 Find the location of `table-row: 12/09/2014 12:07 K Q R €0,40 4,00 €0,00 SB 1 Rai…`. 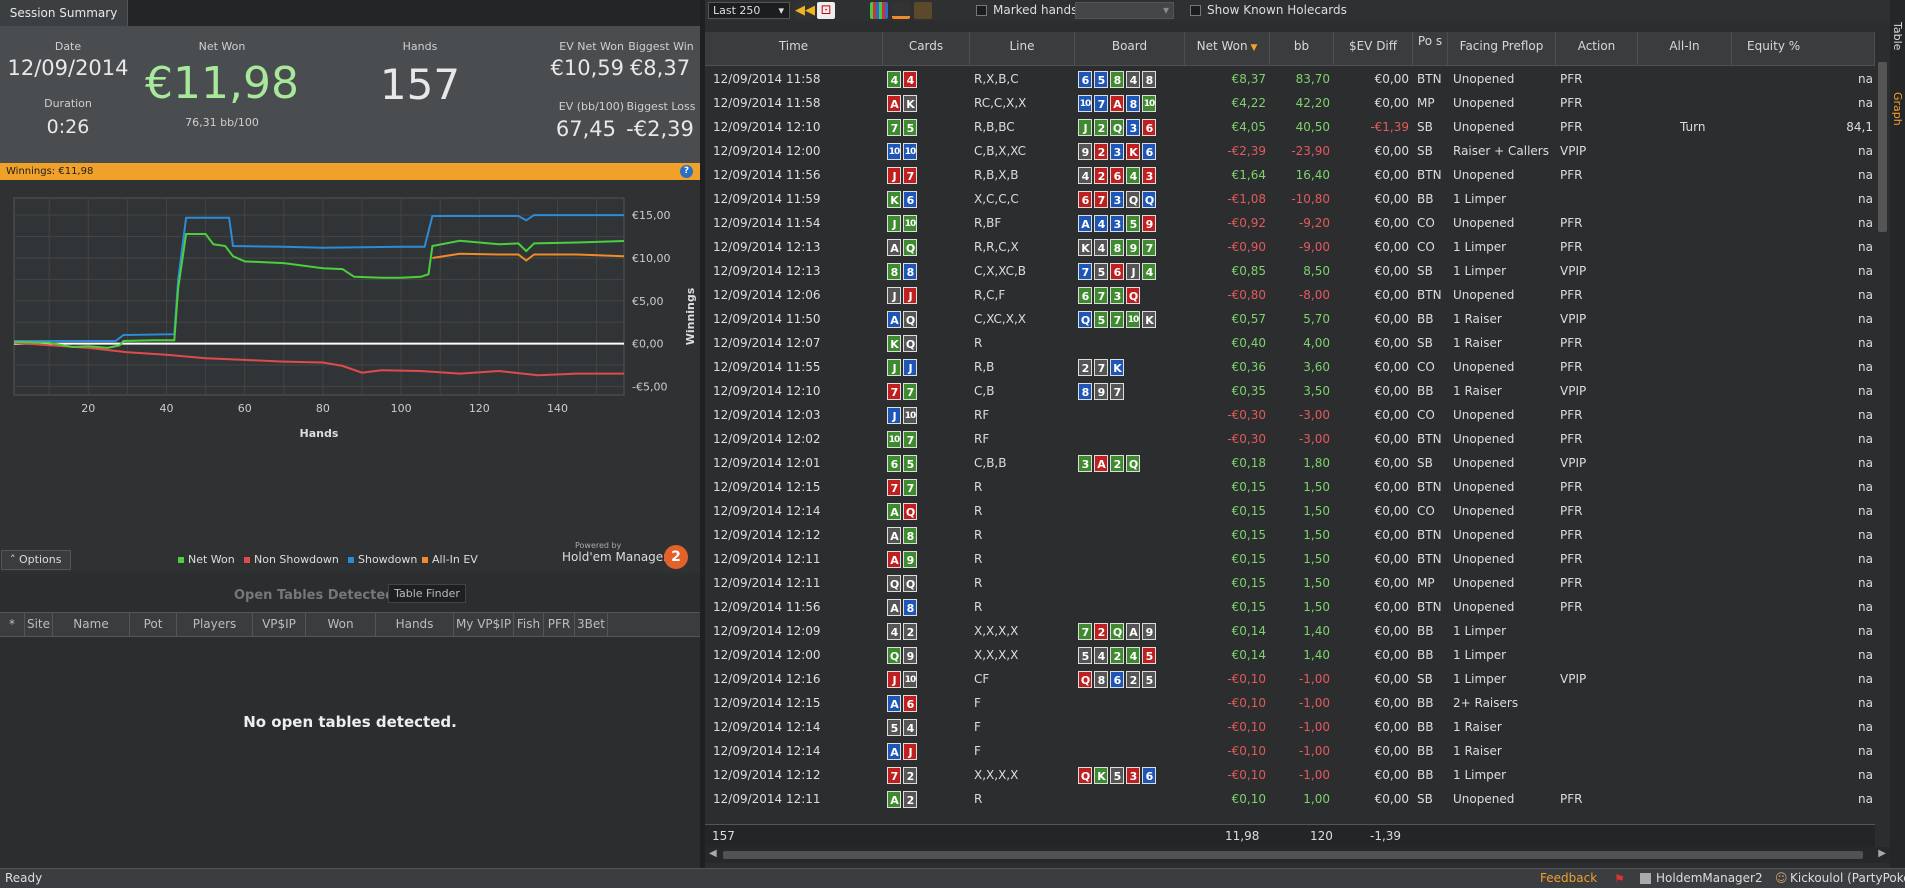

table-row: 12/09/2014 12:07 K Q R €0,40 4,00 €0,00 SB 1 Rai… is located at coordinates (1290, 343).